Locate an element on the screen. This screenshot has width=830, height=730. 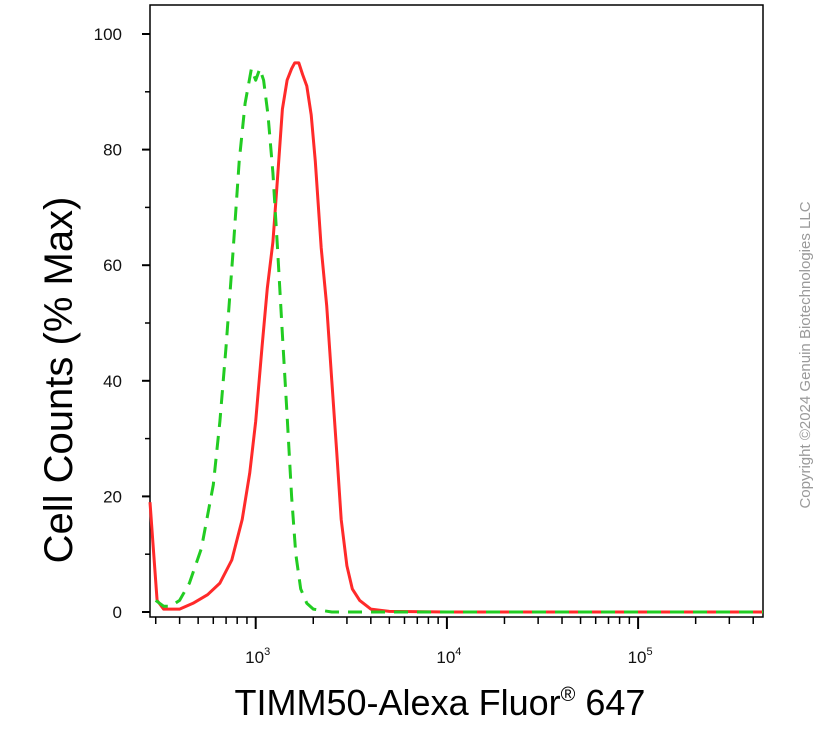
y-axis-ticks: 0 20 40 60 80 100 is located at coordinates (122, 323).